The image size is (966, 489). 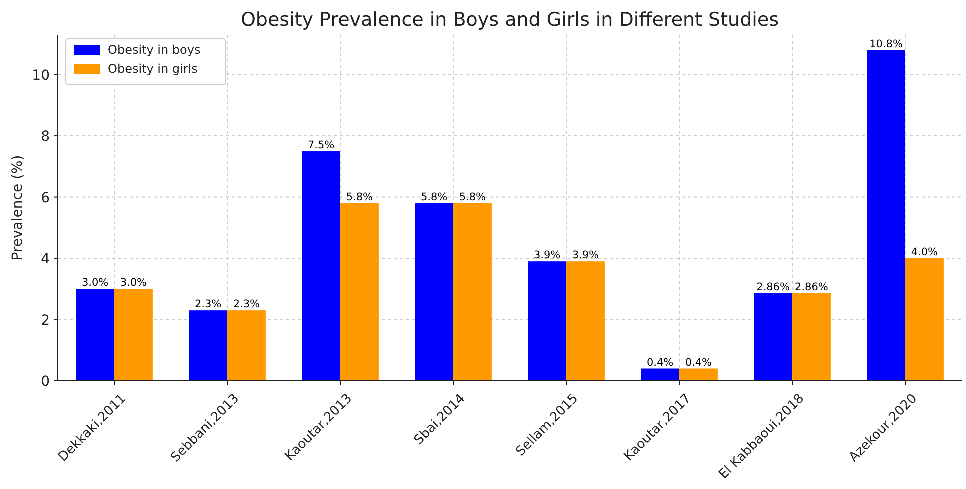 I want to click on y-axis-title: Prevalence (%), so click(x=18, y=208).